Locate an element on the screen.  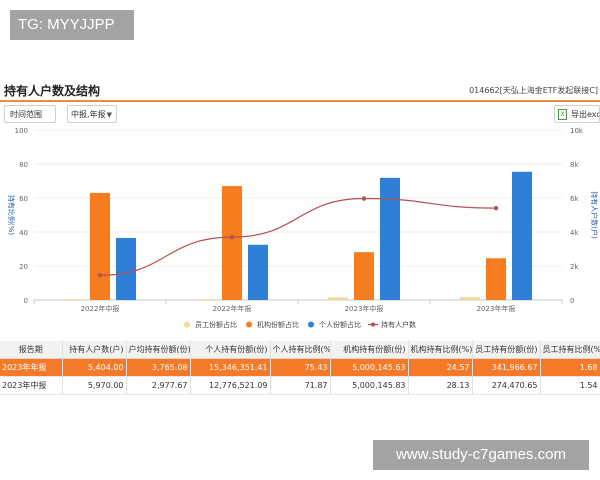
table-cell: 2023年年报 is located at coordinates (31, 367).